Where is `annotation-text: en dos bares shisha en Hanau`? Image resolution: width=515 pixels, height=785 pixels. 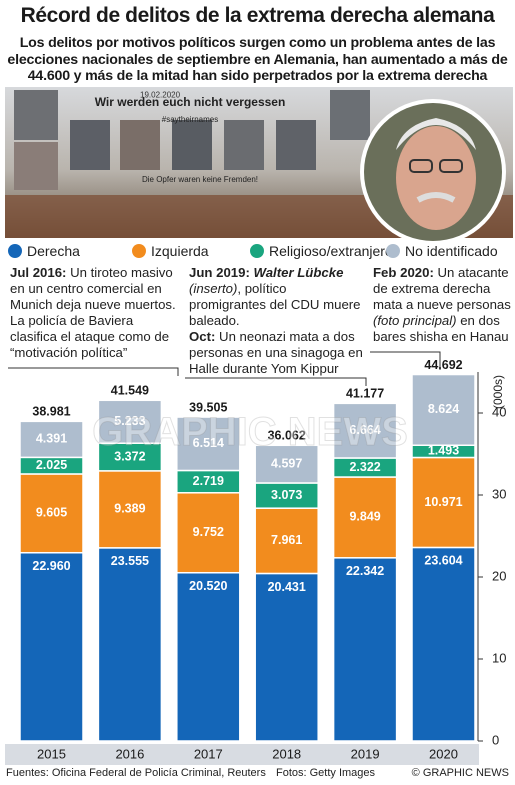 annotation-text: en dos bares shisha en Hanau is located at coordinates (441, 328).